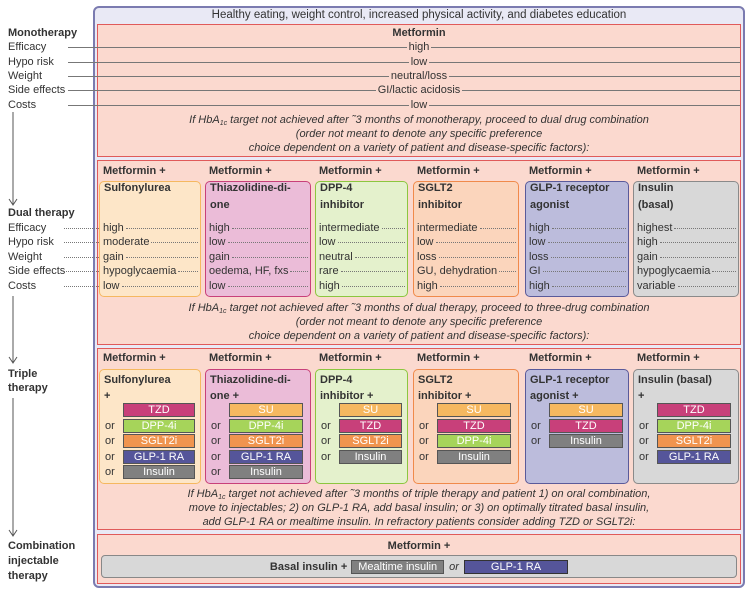 The image size is (750, 595). What do you see at coordinates (347, 396) in the screenshot?
I see `drug-name: inhibitor +` at bounding box center [347, 396].